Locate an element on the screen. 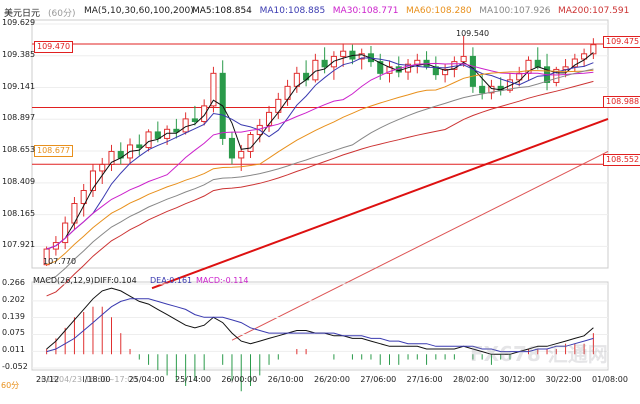  ma-params-label: MA(5,10,30,60,100,200) is located at coordinates (139, 11).